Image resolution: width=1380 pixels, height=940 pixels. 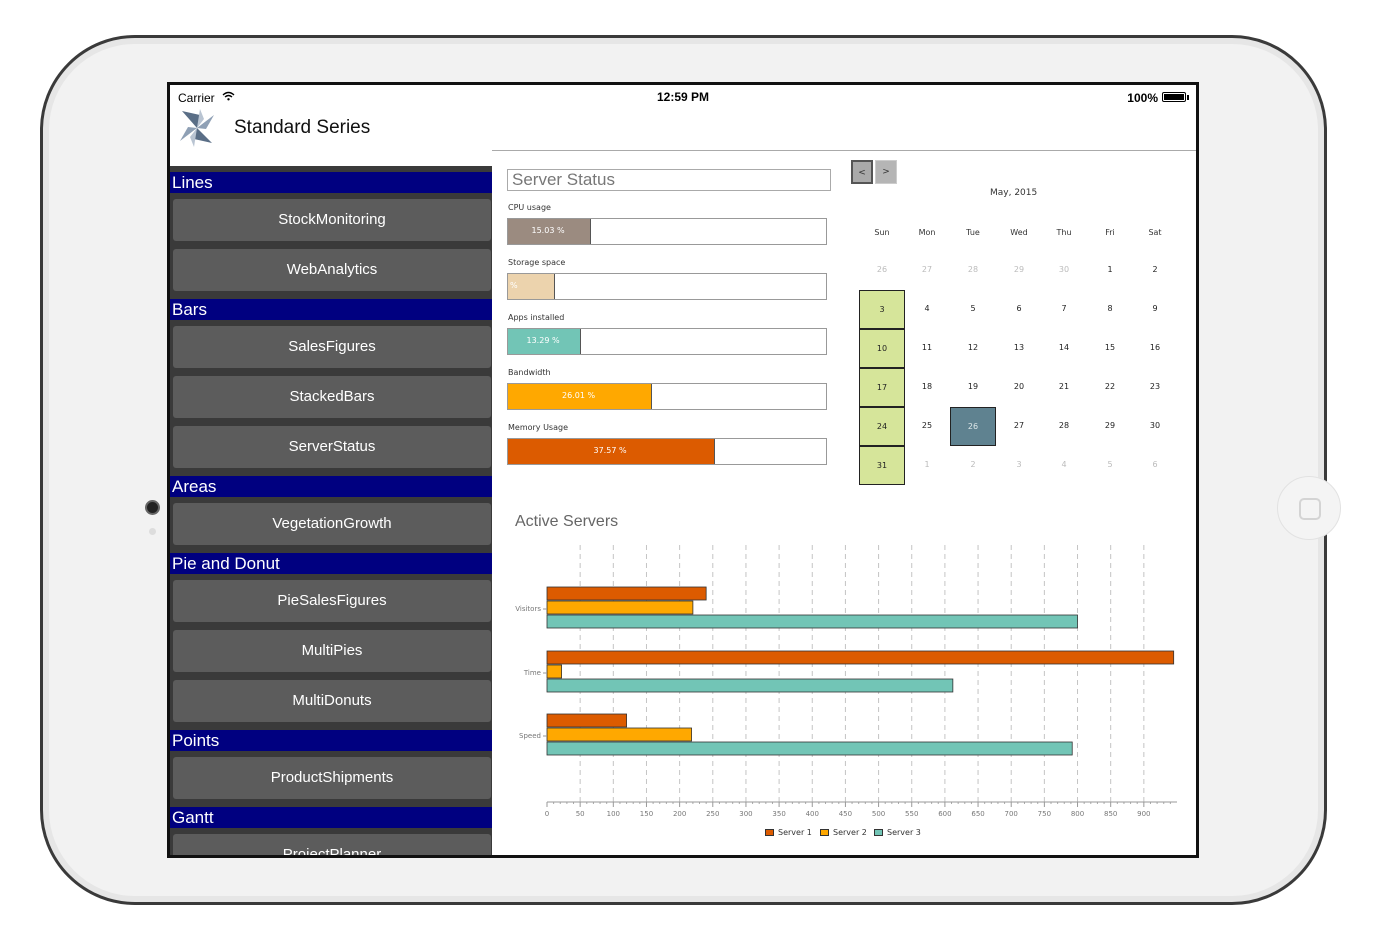 What do you see at coordinates (882, 387) in the screenshot?
I see `calendar-day: 17` at bounding box center [882, 387].